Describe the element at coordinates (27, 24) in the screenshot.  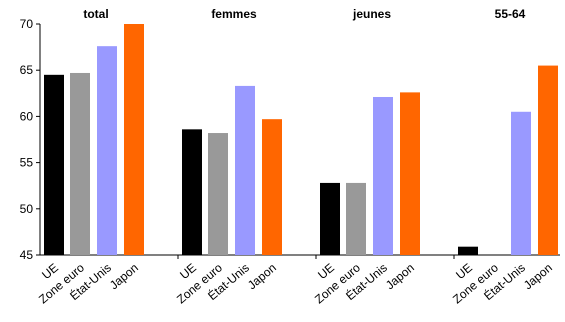
I see `y-tick-label-70: 70` at that location.